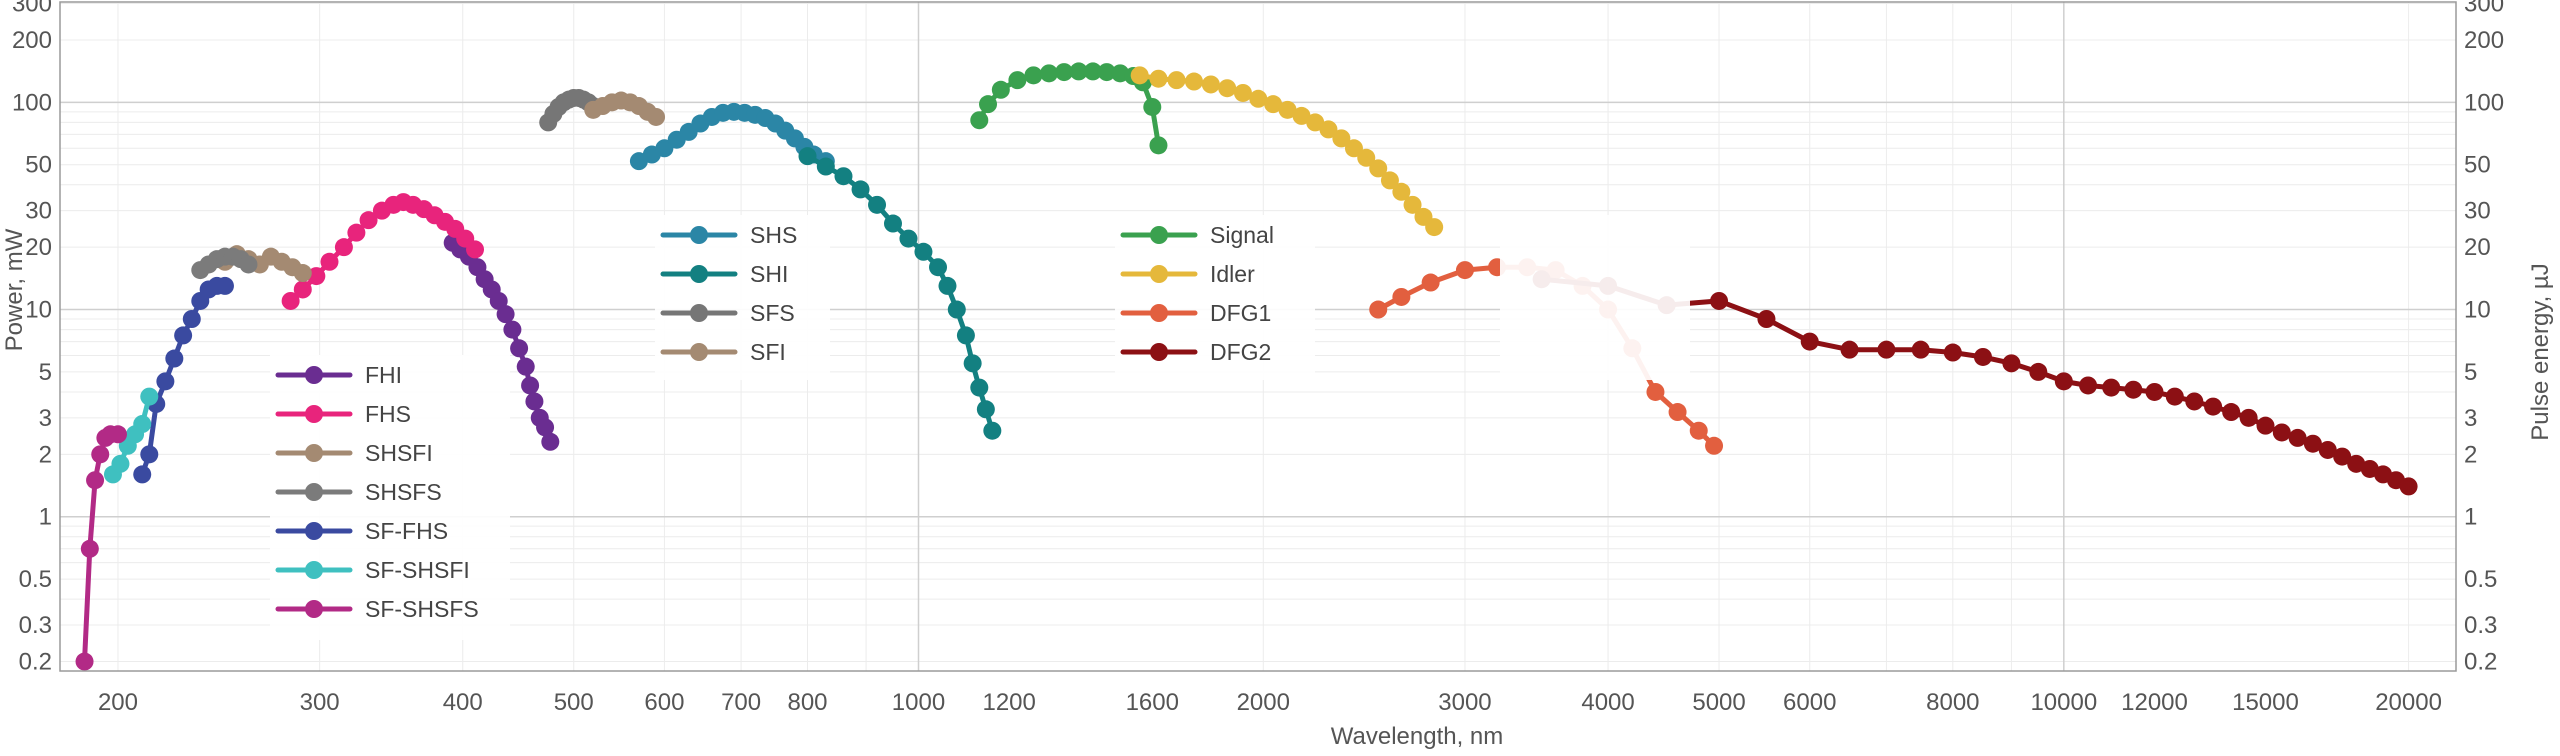  What do you see at coordinates (32, 40) in the screenshot?
I see `y-tick-label-left: 200` at bounding box center [32, 40].